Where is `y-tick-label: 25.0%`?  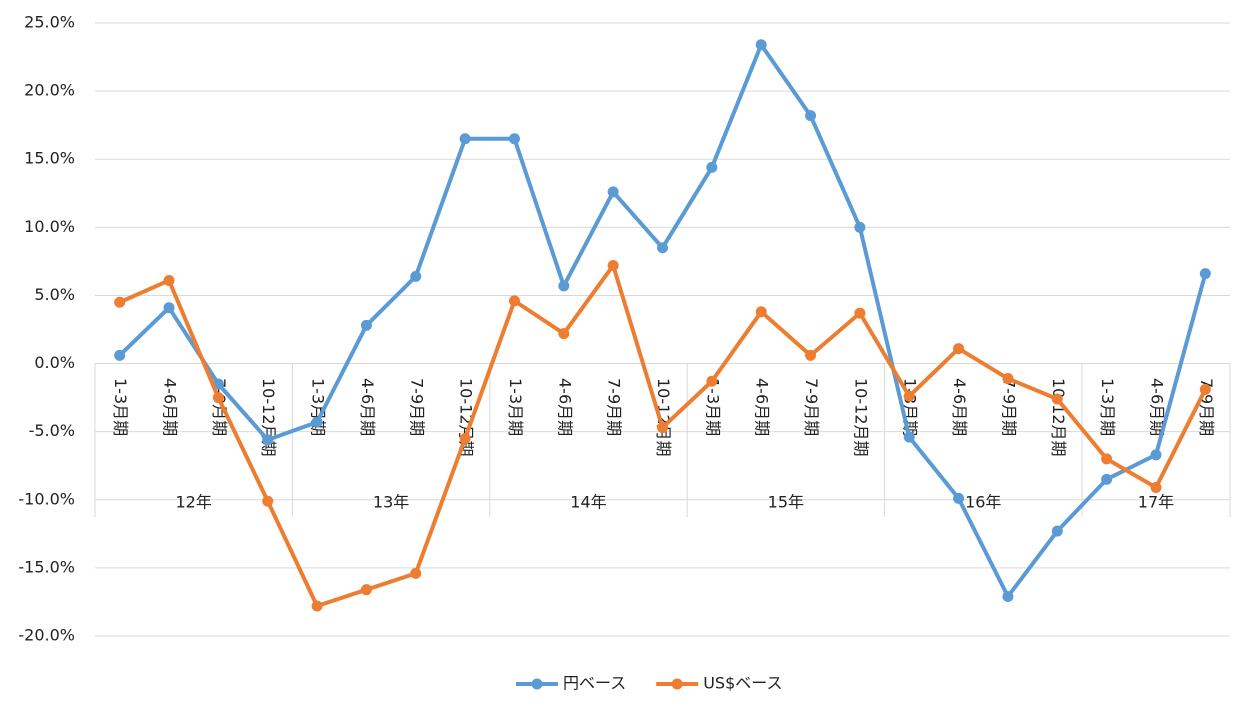
y-tick-label: 25.0% is located at coordinates (49, 22).